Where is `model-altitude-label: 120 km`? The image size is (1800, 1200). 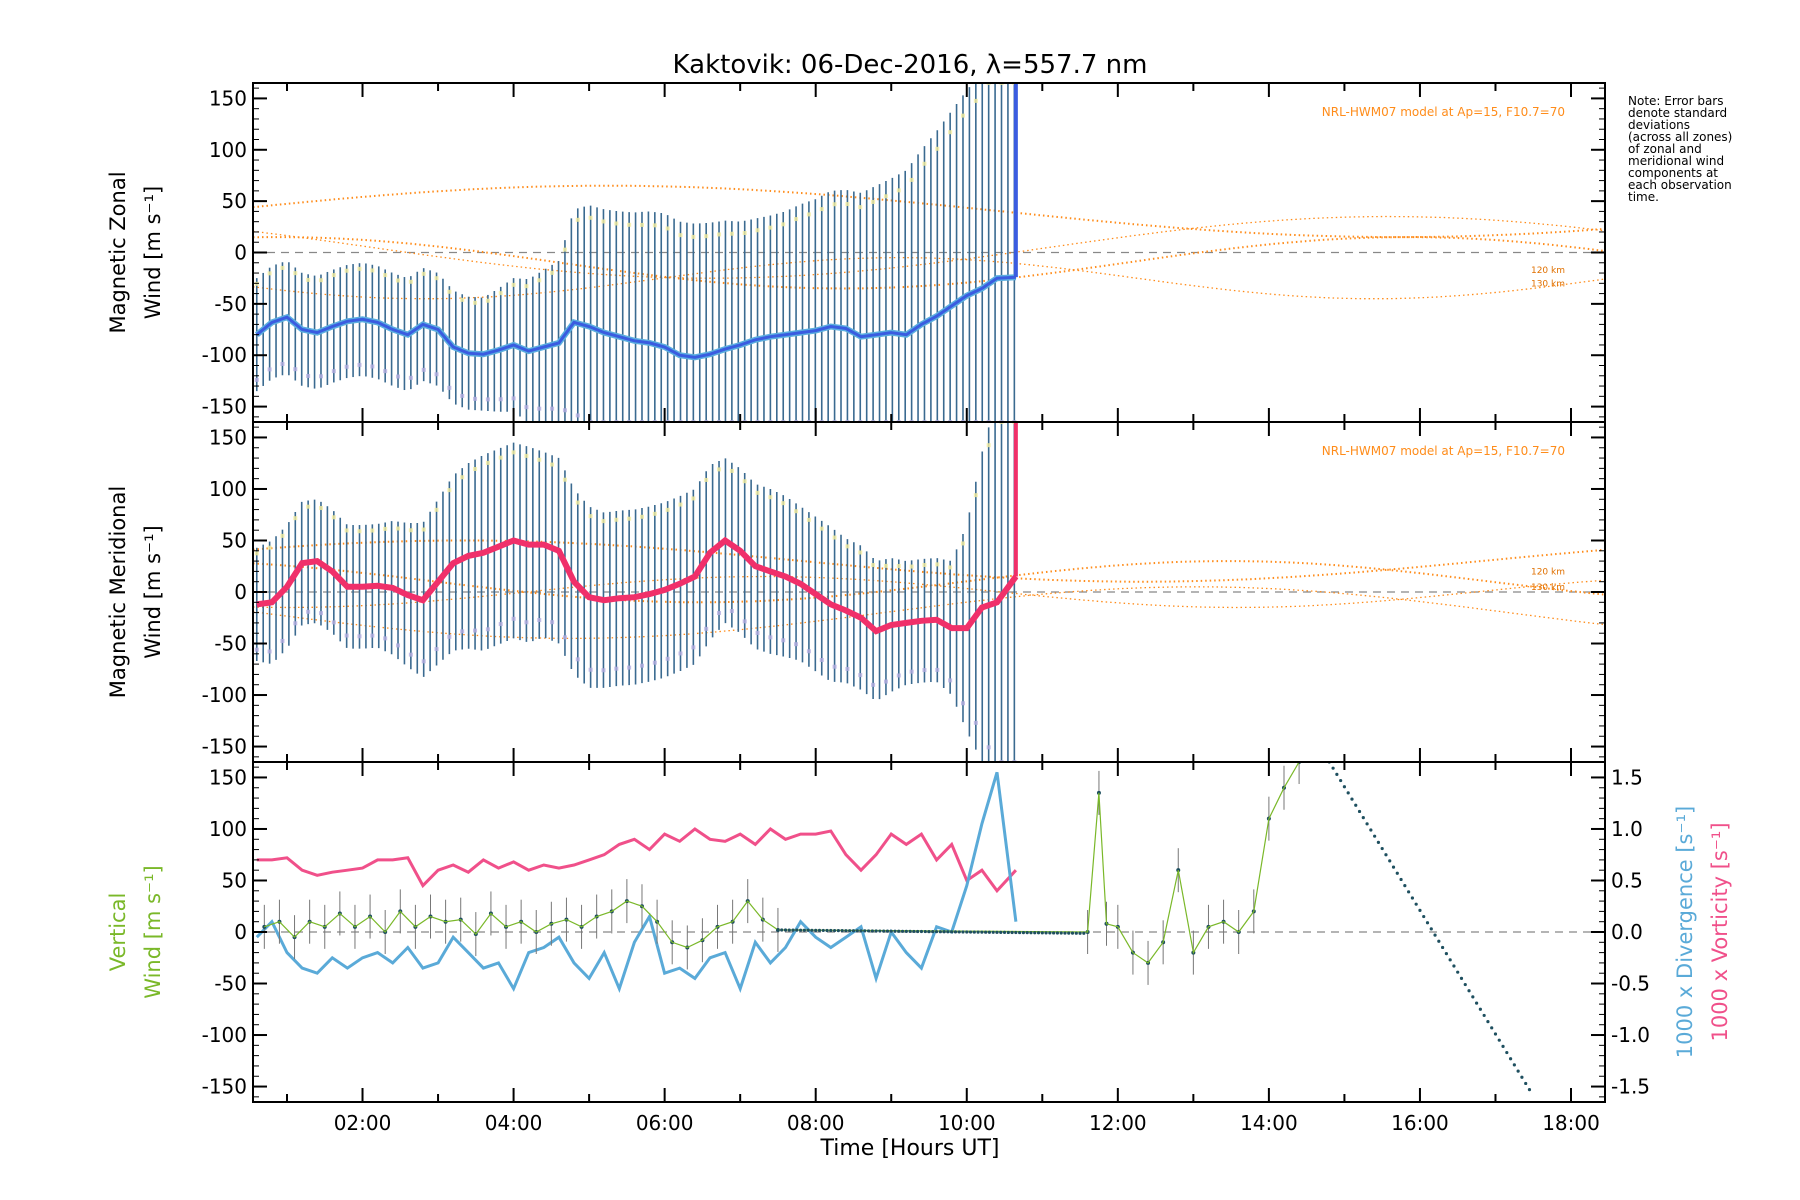
model-altitude-label: 120 km is located at coordinates (1548, 271).